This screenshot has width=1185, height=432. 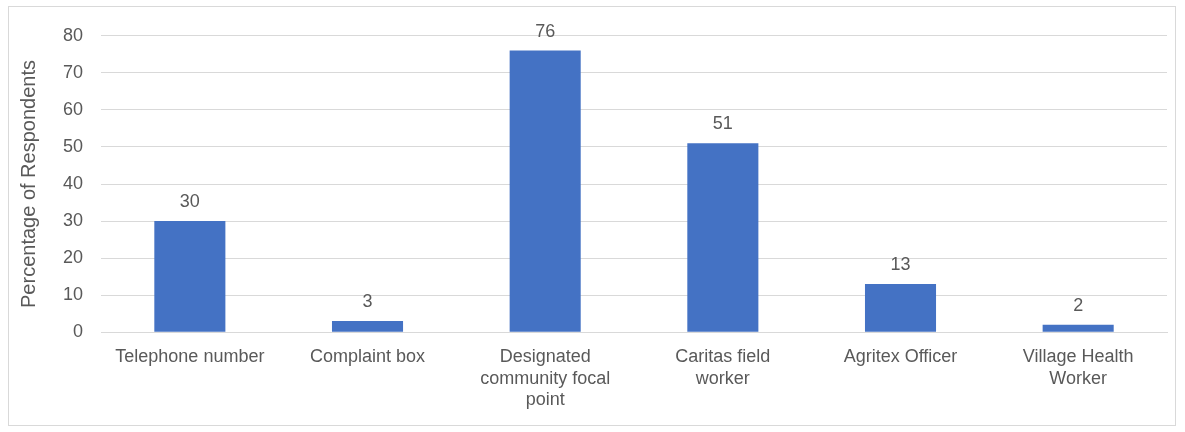 I want to click on y-tick-label: 50, so click(x=73, y=145).